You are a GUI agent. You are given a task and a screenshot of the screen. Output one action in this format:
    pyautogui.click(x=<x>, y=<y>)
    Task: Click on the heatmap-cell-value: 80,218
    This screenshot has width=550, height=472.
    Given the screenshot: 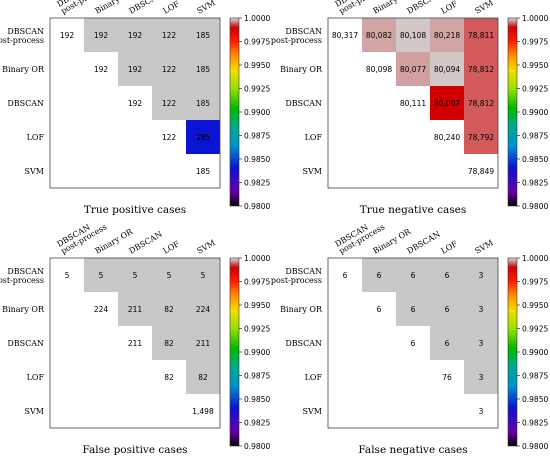 What is the action you would take?
    pyautogui.click(x=447, y=35)
    